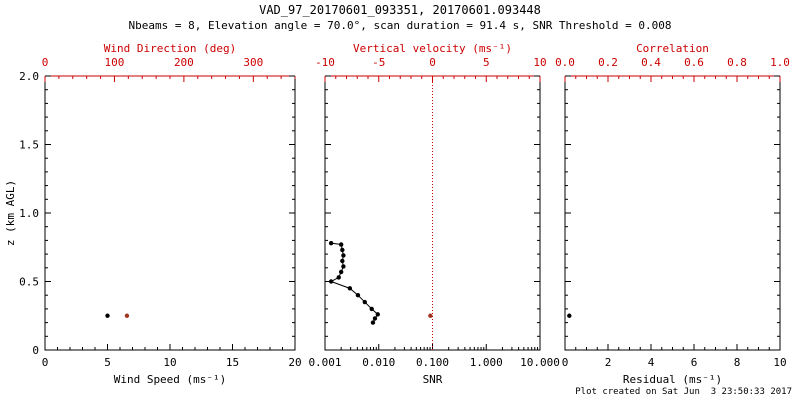 The width and height of the screenshot is (800, 400). What do you see at coordinates (737, 62) in the screenshot?
I see `top-tick-label: 0.8` at bounding box center [737, 62].